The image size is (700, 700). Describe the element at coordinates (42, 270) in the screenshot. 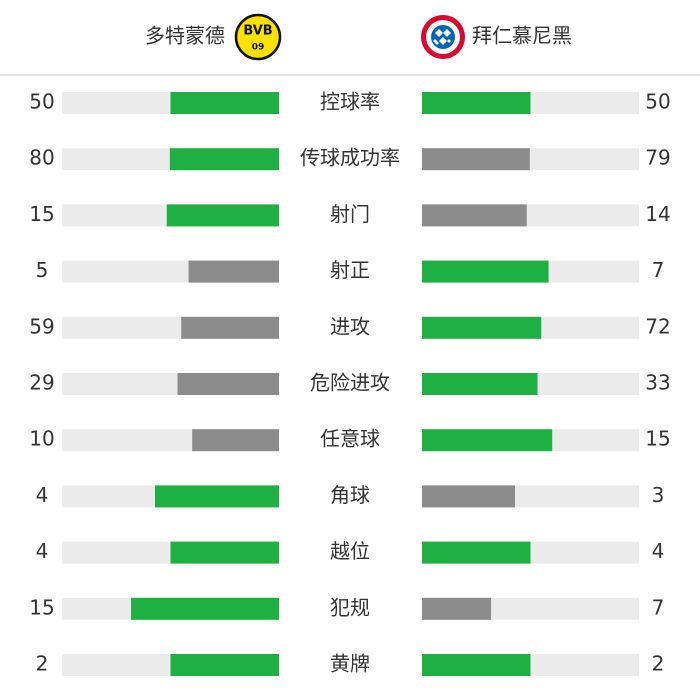

I see `home-value: 5` at that location.